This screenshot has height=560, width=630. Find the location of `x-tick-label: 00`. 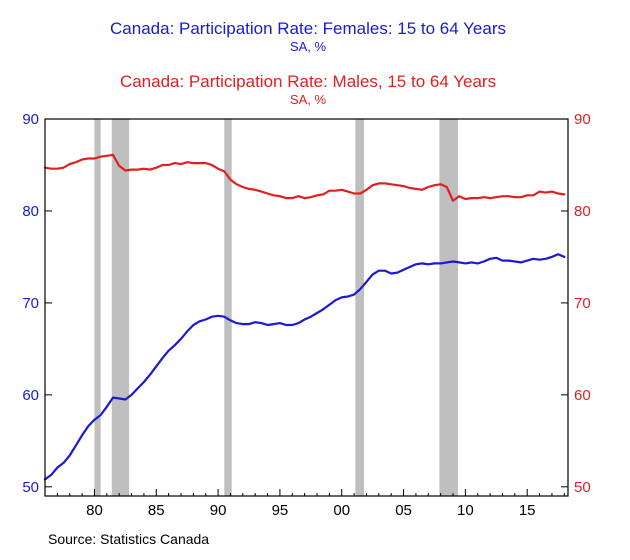

x-tick-label: 00 is located at coordinates (341, 510).